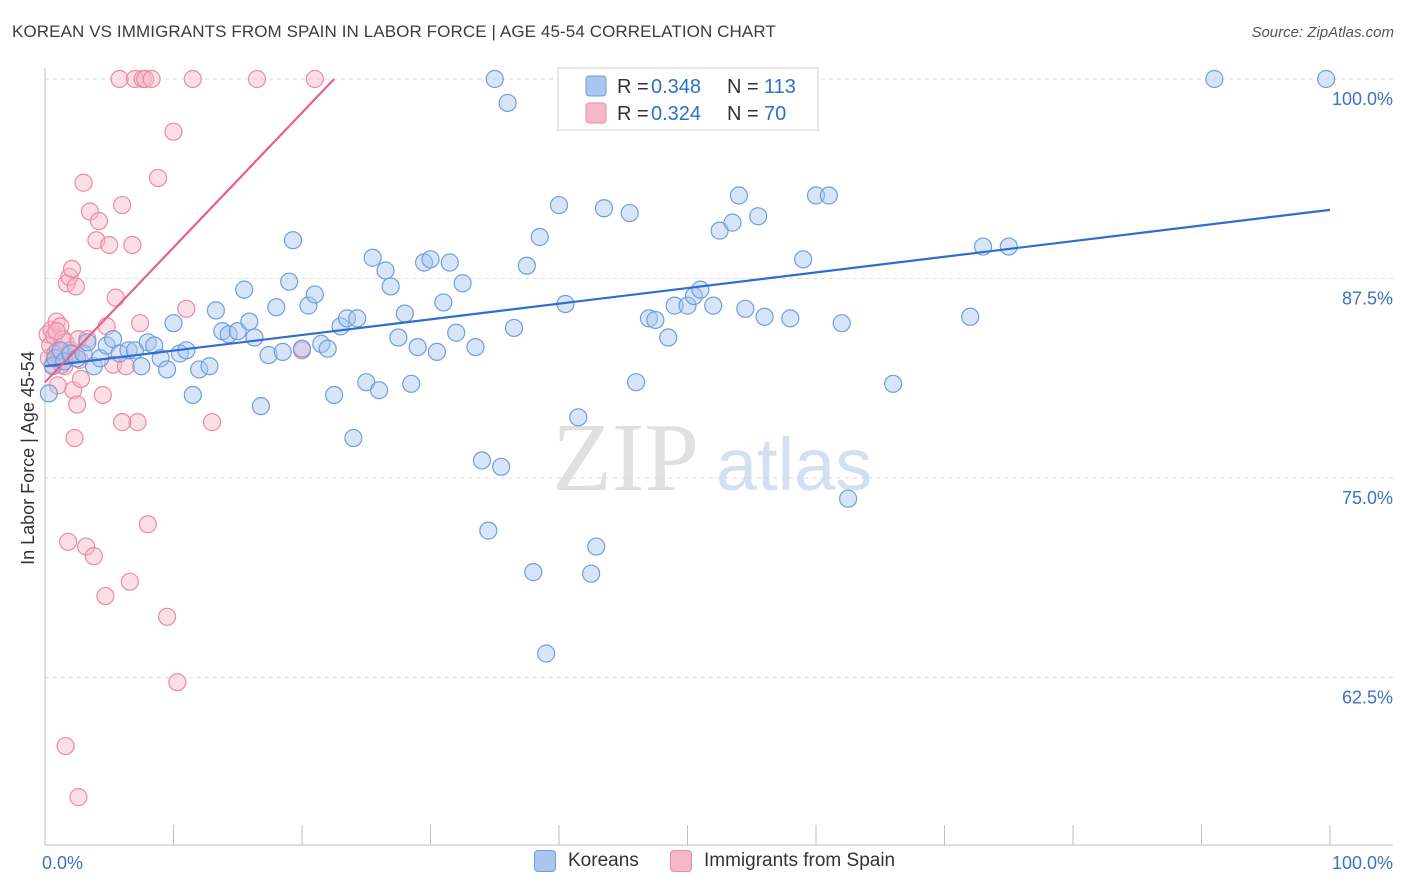 Image resolution: width=1406 pixels, height=892 pixels. Describe the element at coordinates (1367, 498) in the screenshot. I see `y-tick-label: 75.0%` at that location.